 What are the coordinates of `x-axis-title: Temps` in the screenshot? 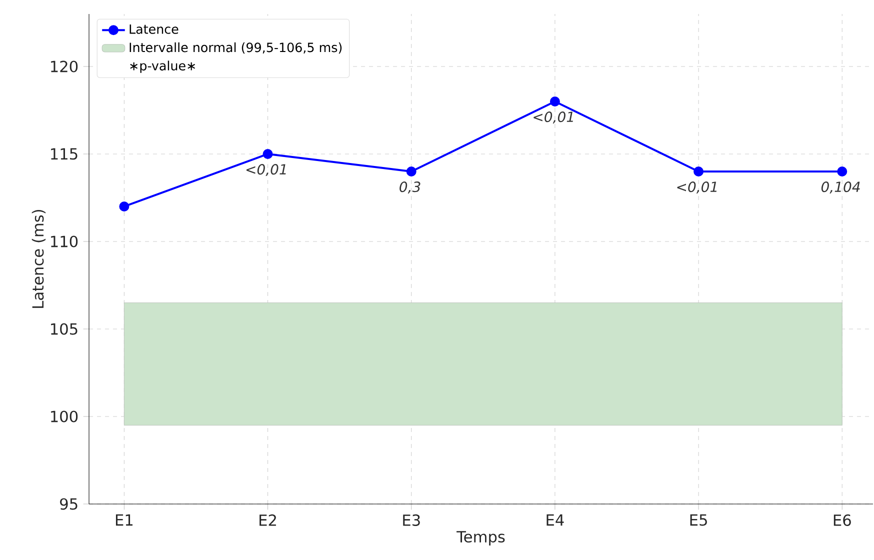 It's located at (480, 538).